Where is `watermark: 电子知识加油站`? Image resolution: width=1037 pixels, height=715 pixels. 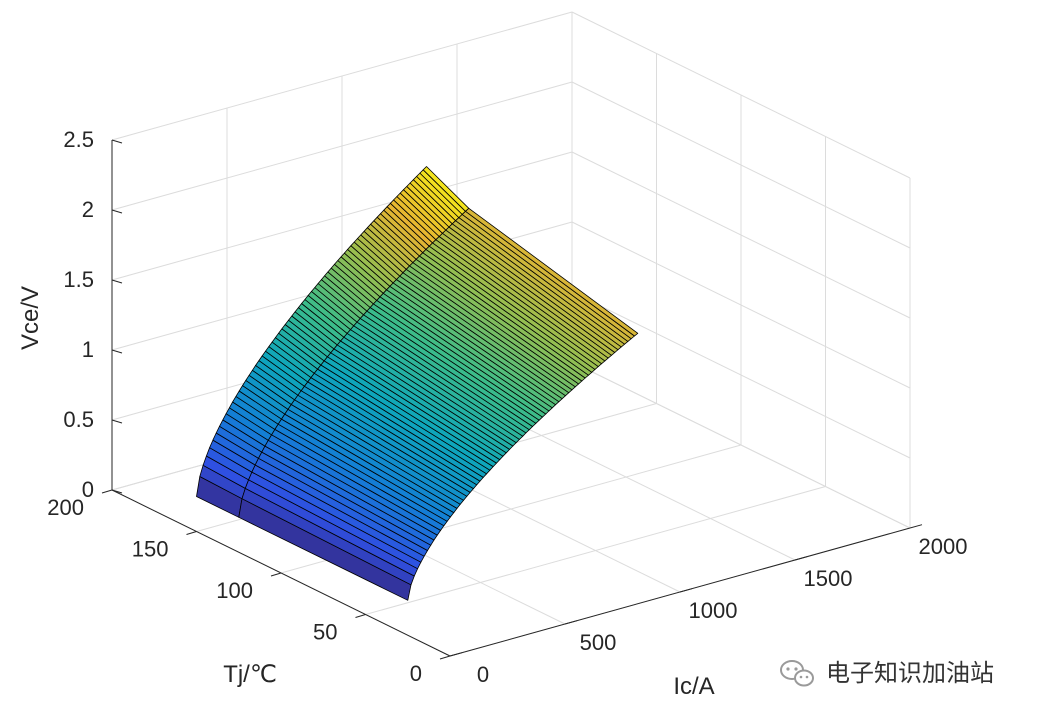
watermark: 电子知识加油站 is located at coordinates (887, 673).